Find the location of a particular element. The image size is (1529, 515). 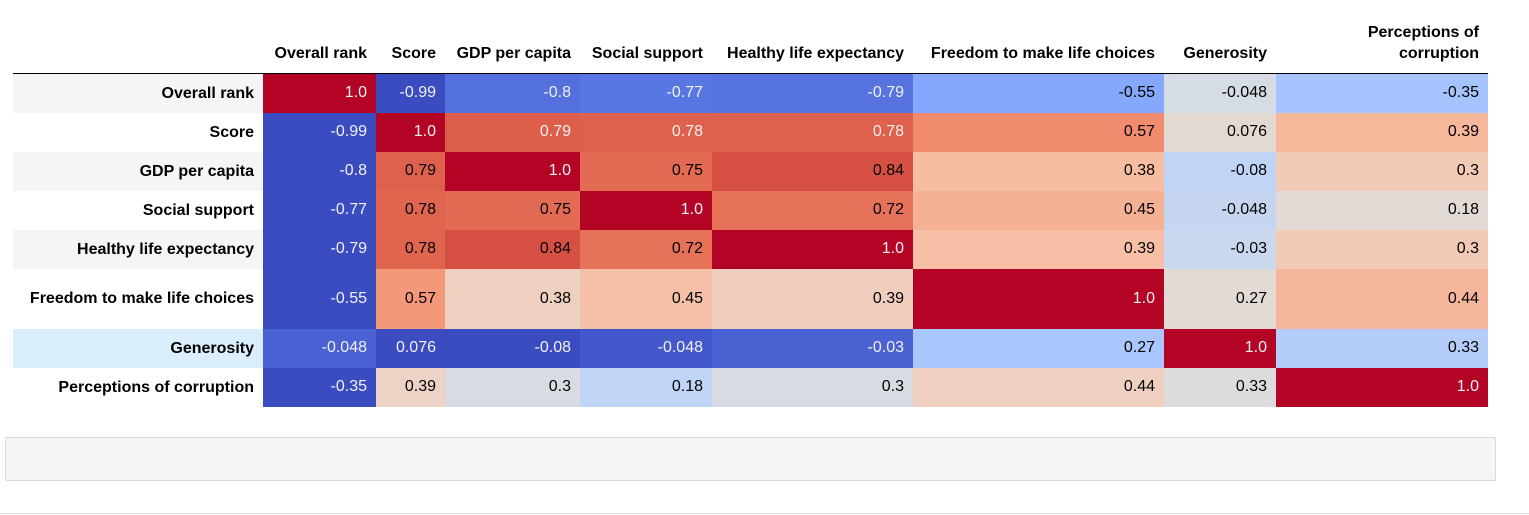

row-header: Perceptions of corruption is located at coordinates (156, 387).